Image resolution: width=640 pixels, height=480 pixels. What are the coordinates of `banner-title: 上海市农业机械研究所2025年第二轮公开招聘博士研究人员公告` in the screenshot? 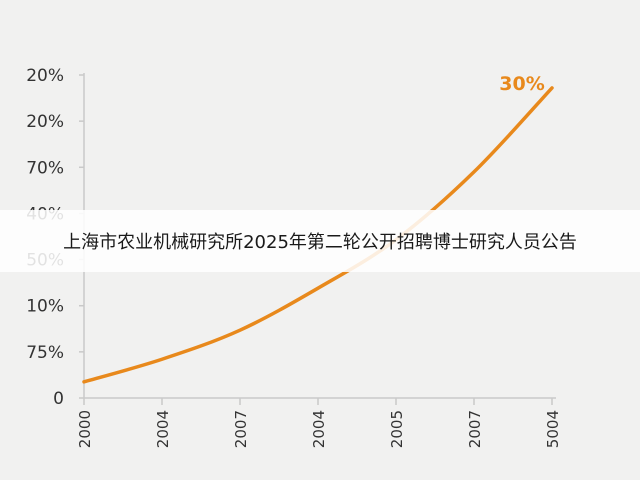 It's located at (320, 242).